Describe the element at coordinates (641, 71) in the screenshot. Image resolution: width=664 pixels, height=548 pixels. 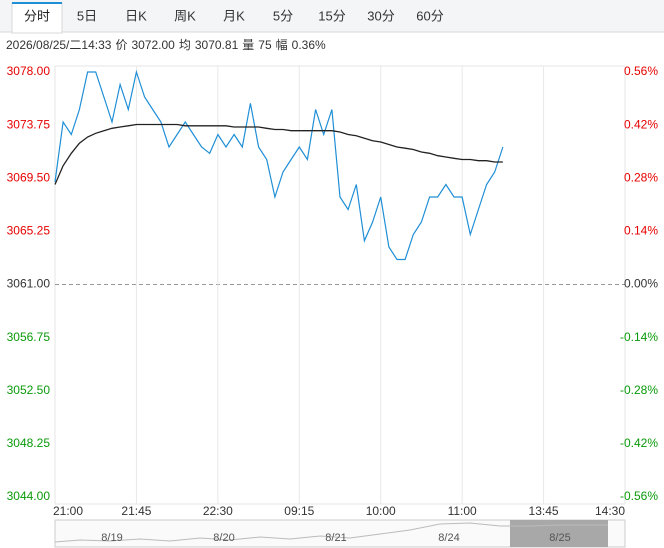
I see `y2-tick-label: 0.56%` at that location.